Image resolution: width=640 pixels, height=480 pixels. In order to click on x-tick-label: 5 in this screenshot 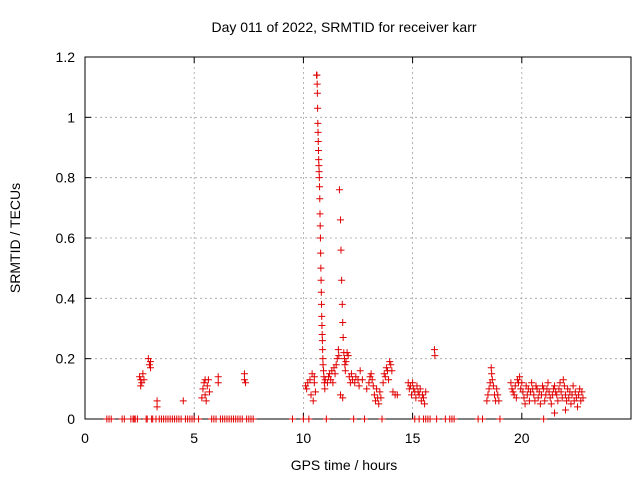, I will do `click(194, 438)`.